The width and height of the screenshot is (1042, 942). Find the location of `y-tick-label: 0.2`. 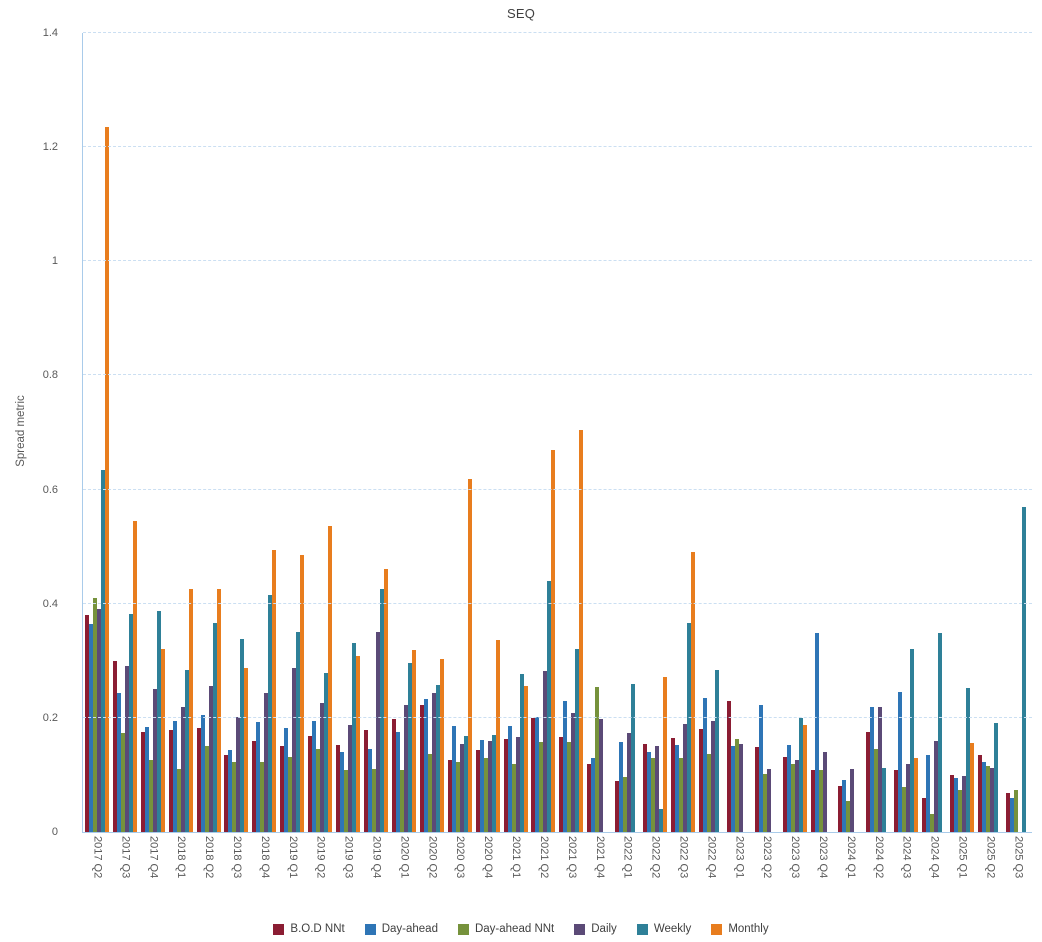

y-tick-label: 0.2 is located at coordinates (50, 717).